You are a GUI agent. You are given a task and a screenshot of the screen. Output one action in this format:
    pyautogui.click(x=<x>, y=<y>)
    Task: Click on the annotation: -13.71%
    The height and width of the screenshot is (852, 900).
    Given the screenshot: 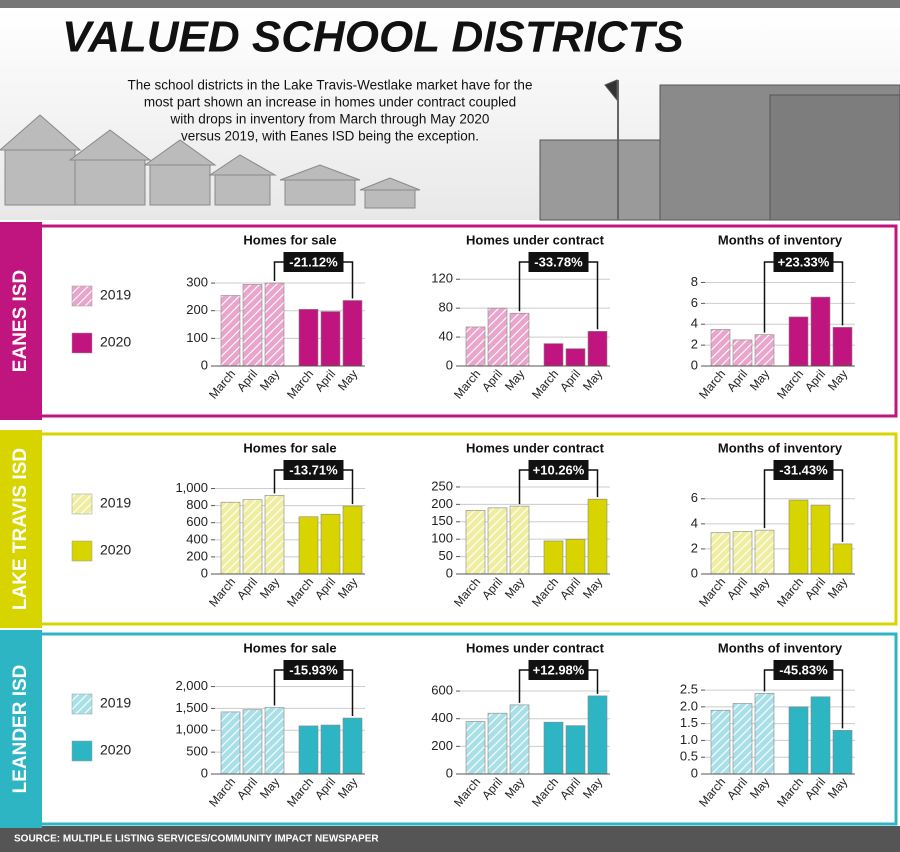 What is the action you would take?
    pyautogui.click(x=313, y=469)
    